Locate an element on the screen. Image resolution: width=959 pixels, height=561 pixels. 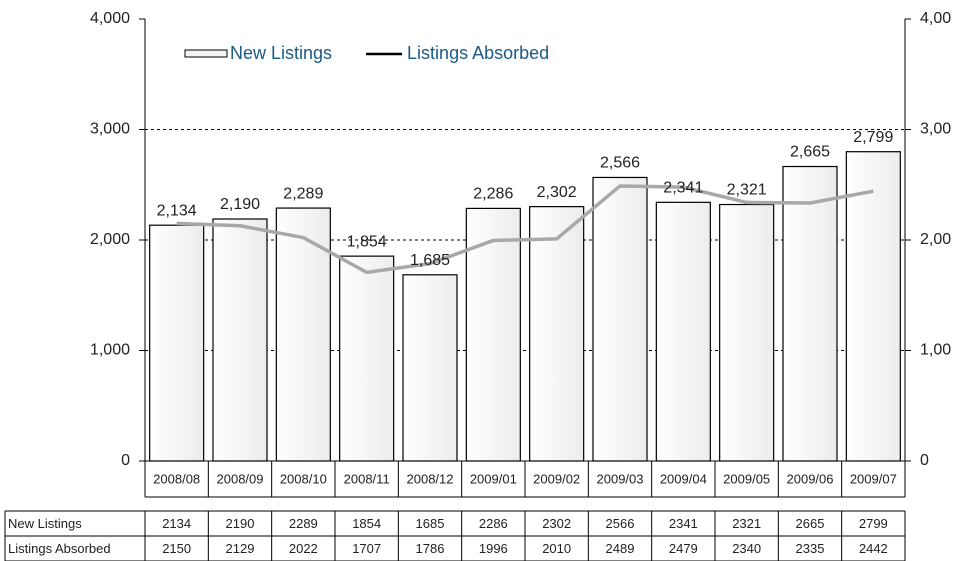
data-label: 2,289 is located at coordinates (303, 193).